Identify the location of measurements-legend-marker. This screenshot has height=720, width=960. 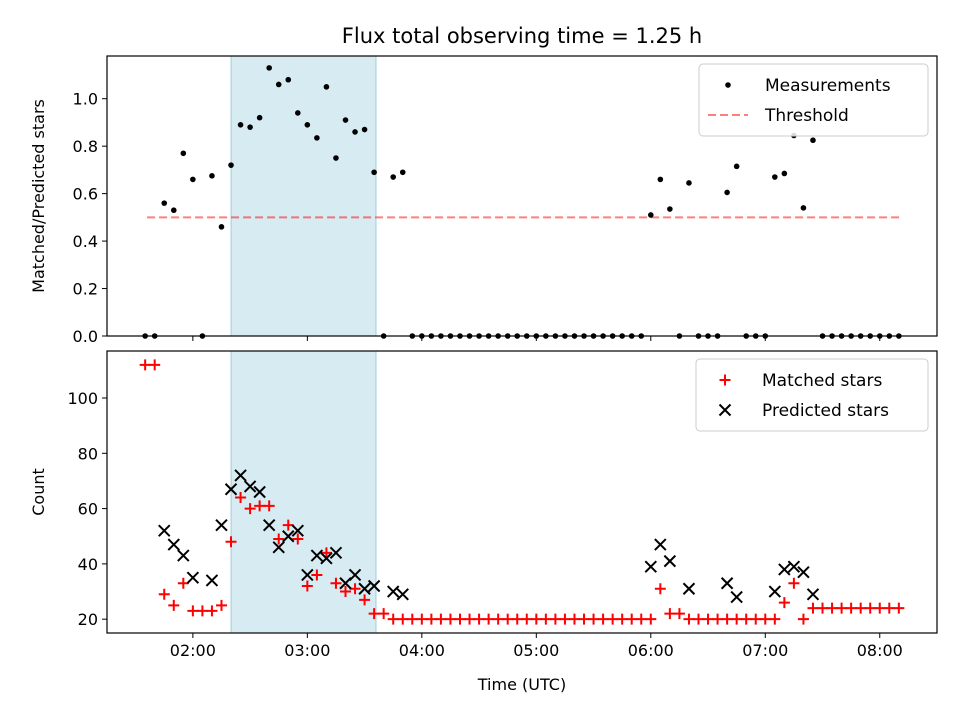
(728, 85).